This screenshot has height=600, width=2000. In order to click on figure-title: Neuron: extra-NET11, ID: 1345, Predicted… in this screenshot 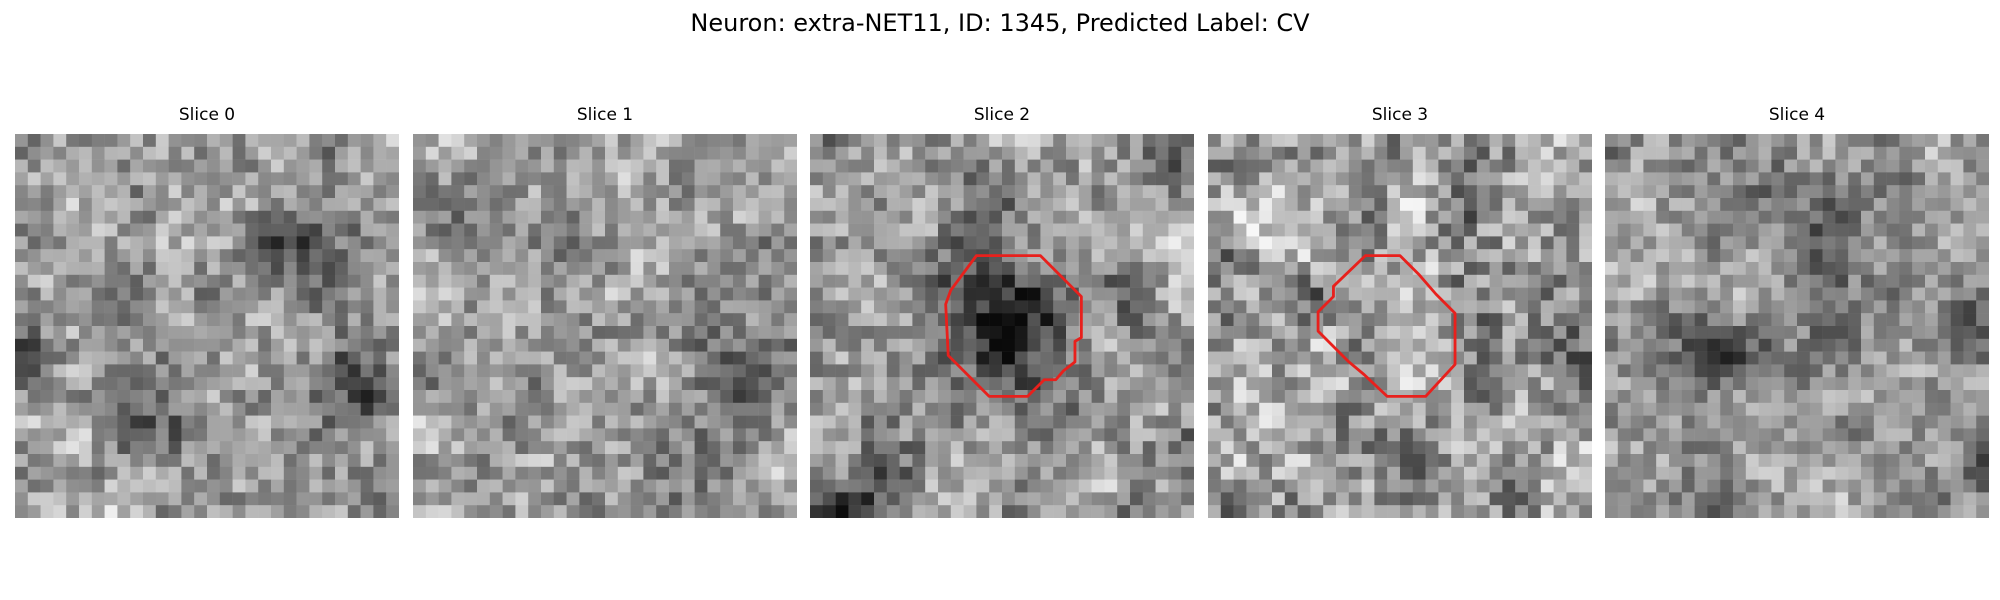, I will do `click(1000, 23)`.